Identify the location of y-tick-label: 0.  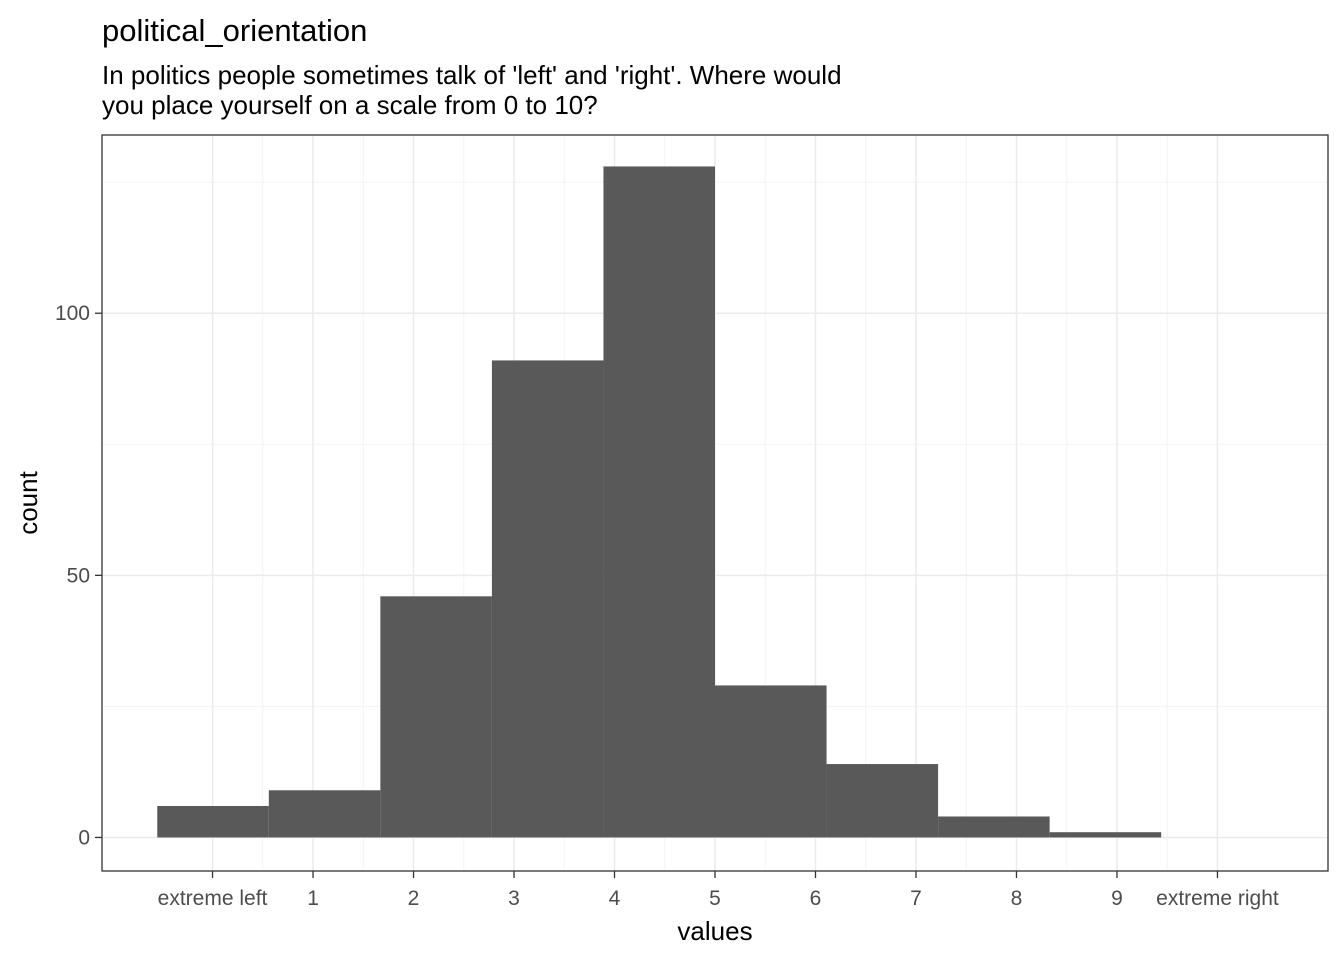
(84, 837).